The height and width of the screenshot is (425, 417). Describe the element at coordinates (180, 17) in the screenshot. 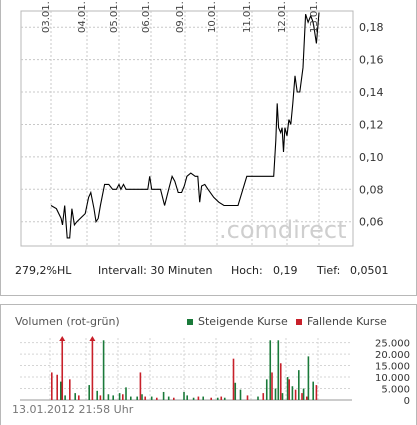

I see `x-tick-label: 09.01.` at that location.